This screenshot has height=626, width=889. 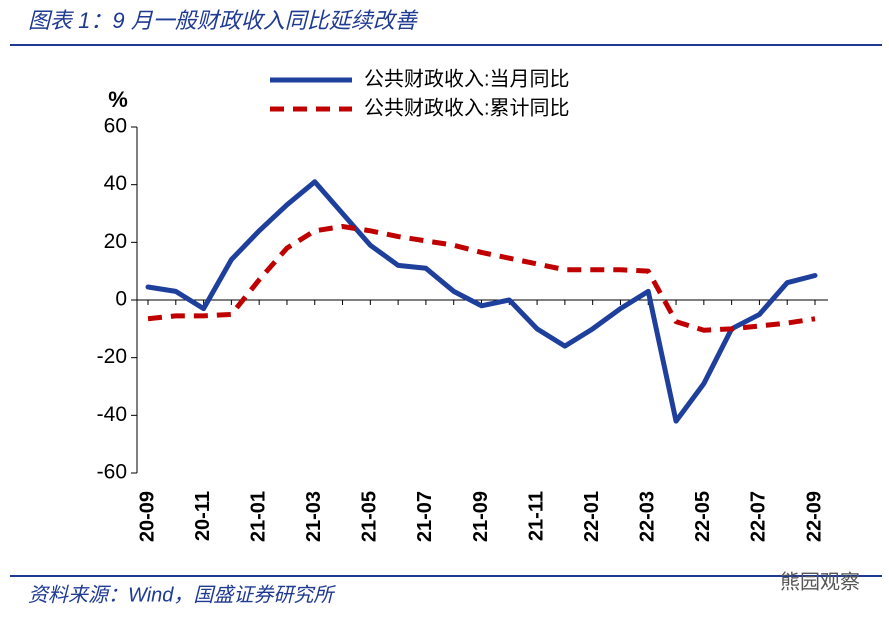 I want to click on x-tick-label: 21-05, so click(x=370, y=516).